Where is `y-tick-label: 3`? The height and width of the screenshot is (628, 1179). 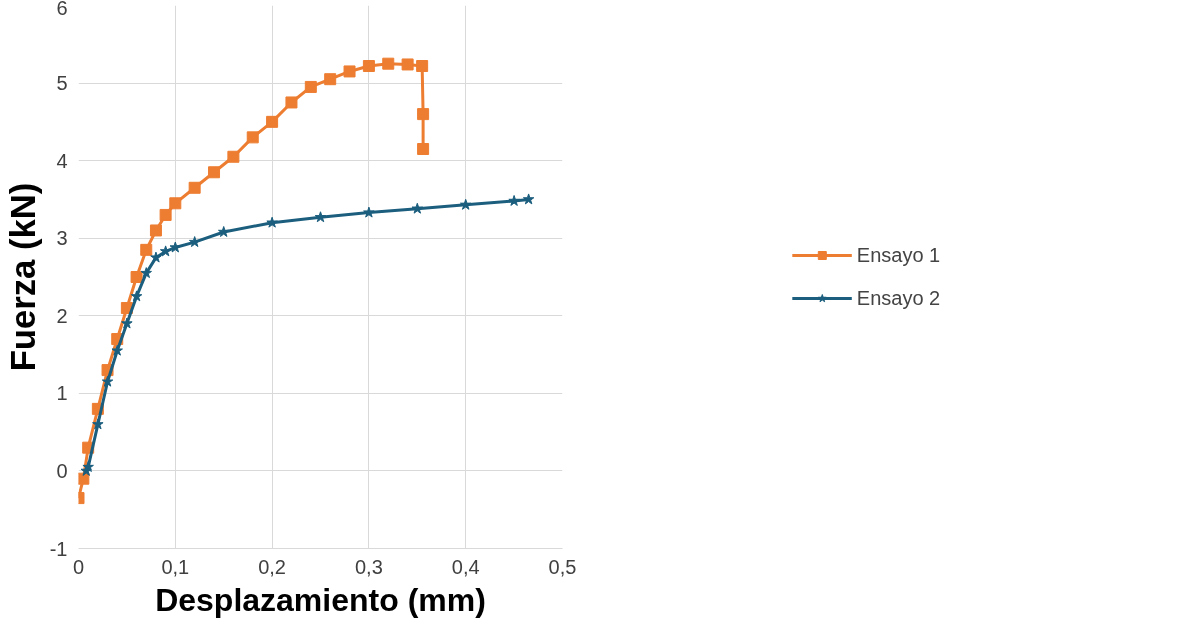
y-tick-label: 3 is located at coordinates (62, 238).